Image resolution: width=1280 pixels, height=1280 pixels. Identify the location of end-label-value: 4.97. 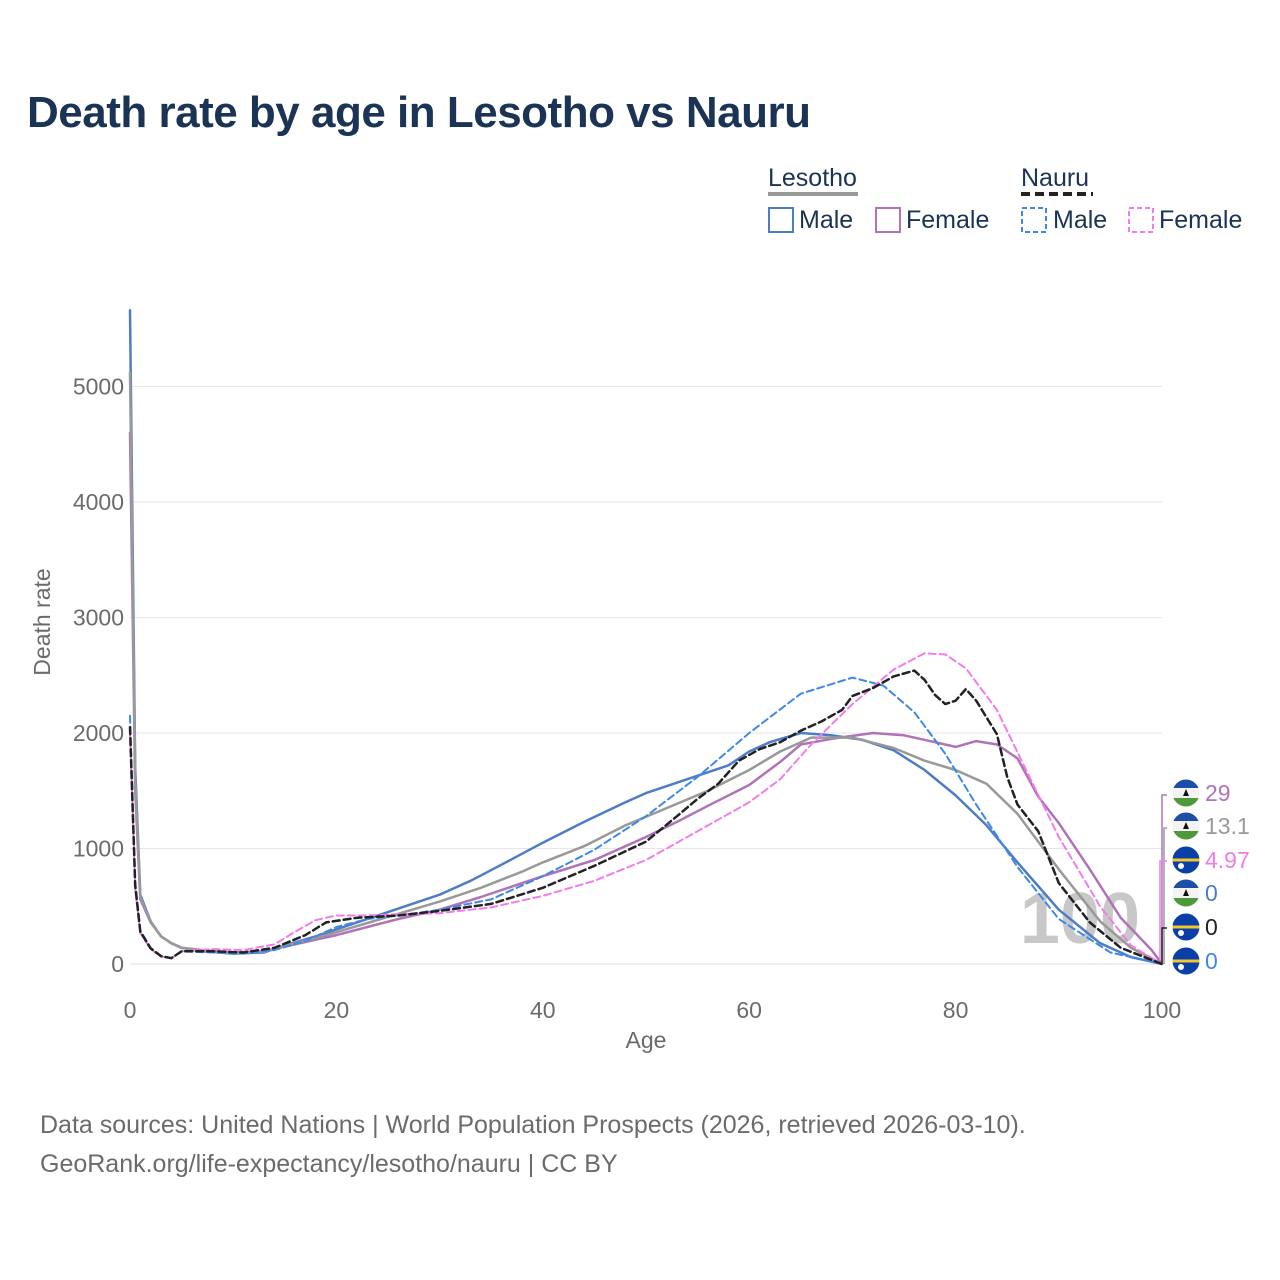
(1227, 860).